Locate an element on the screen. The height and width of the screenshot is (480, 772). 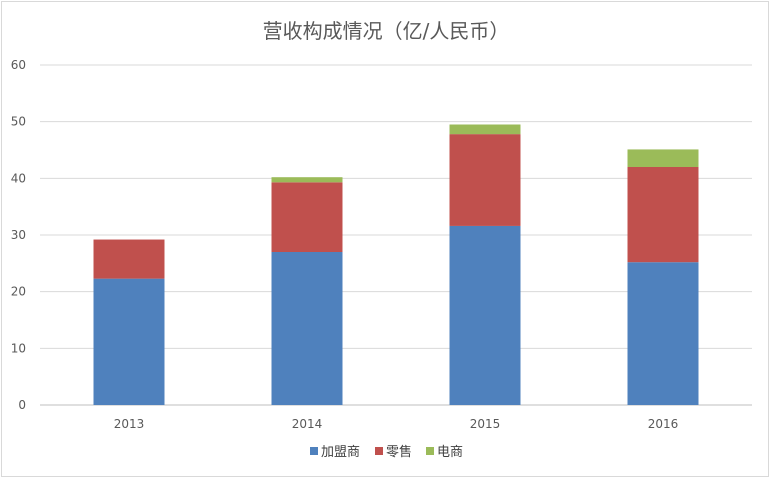
chart-title: 营收构成情况（亿/人民币） is located at coordinates (386, 31).